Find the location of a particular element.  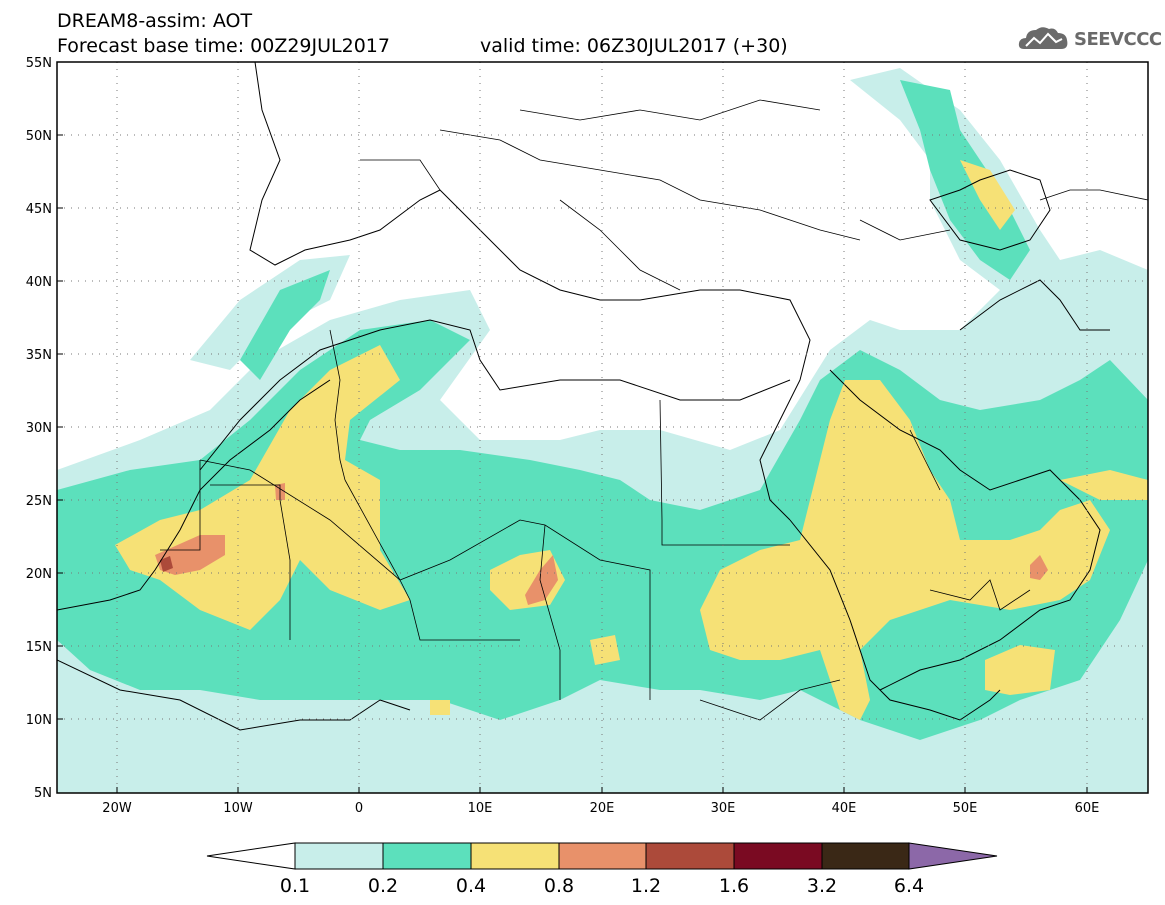

lon-label-10w: 10W is located at coordinates (238, 808).